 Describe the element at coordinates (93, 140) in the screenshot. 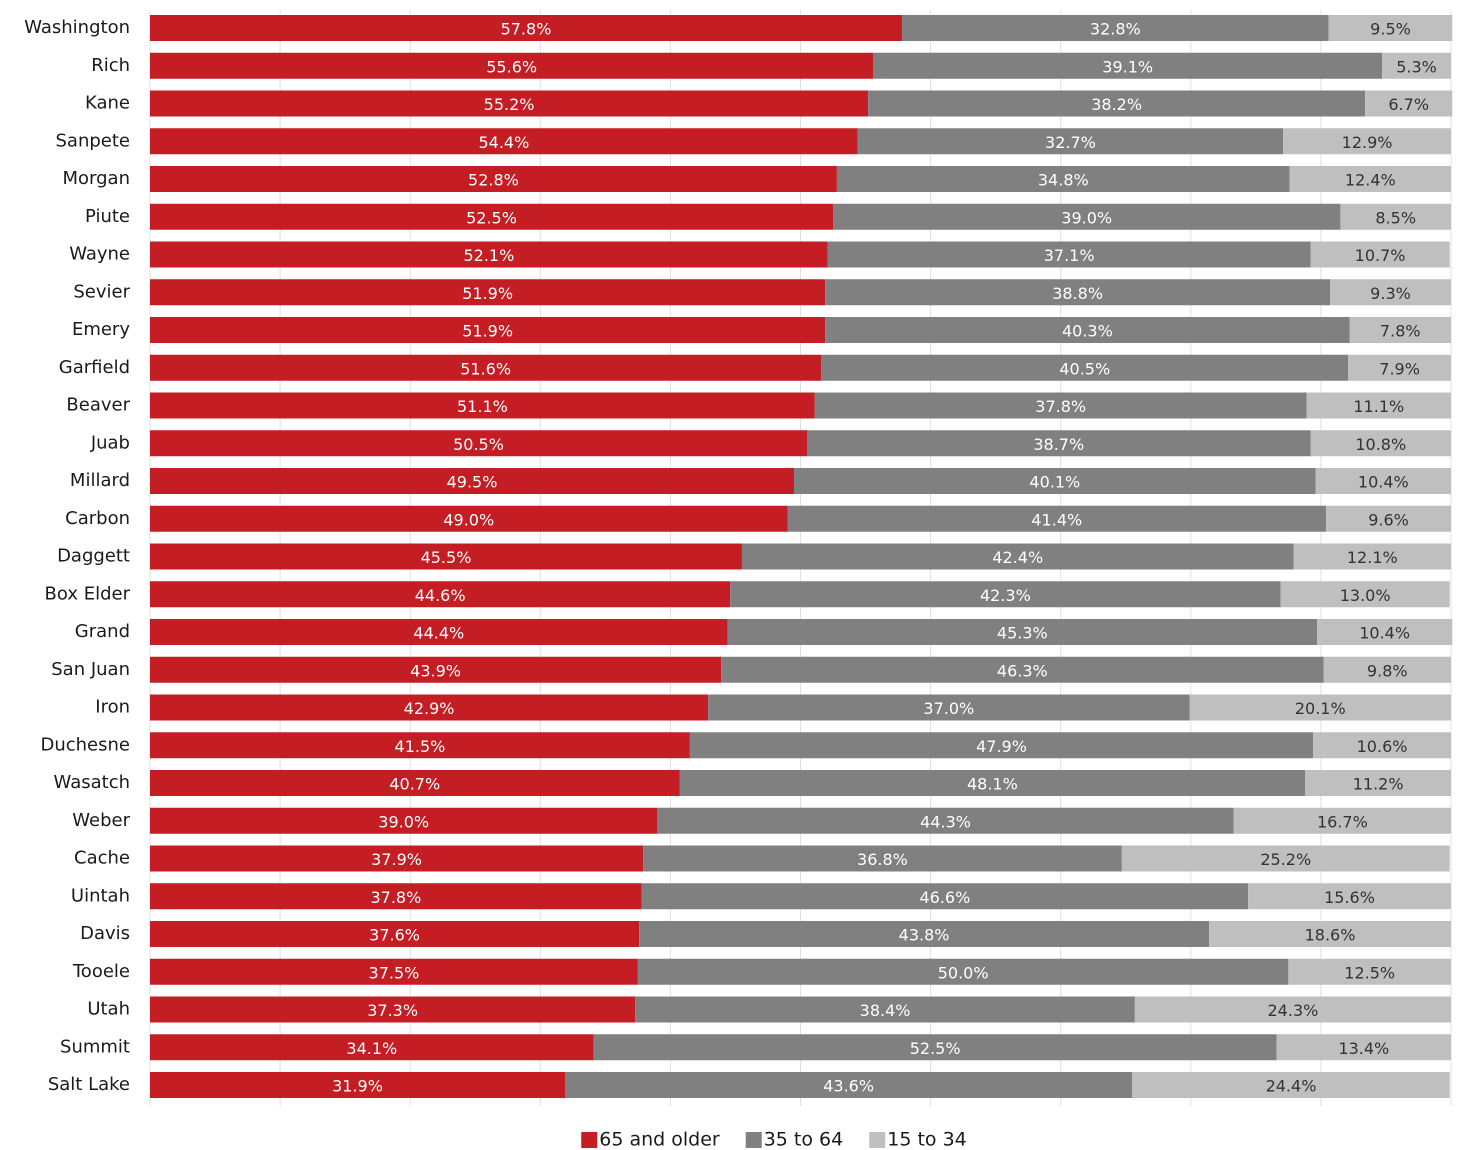

I see `category-label: Sanpete` at that location.